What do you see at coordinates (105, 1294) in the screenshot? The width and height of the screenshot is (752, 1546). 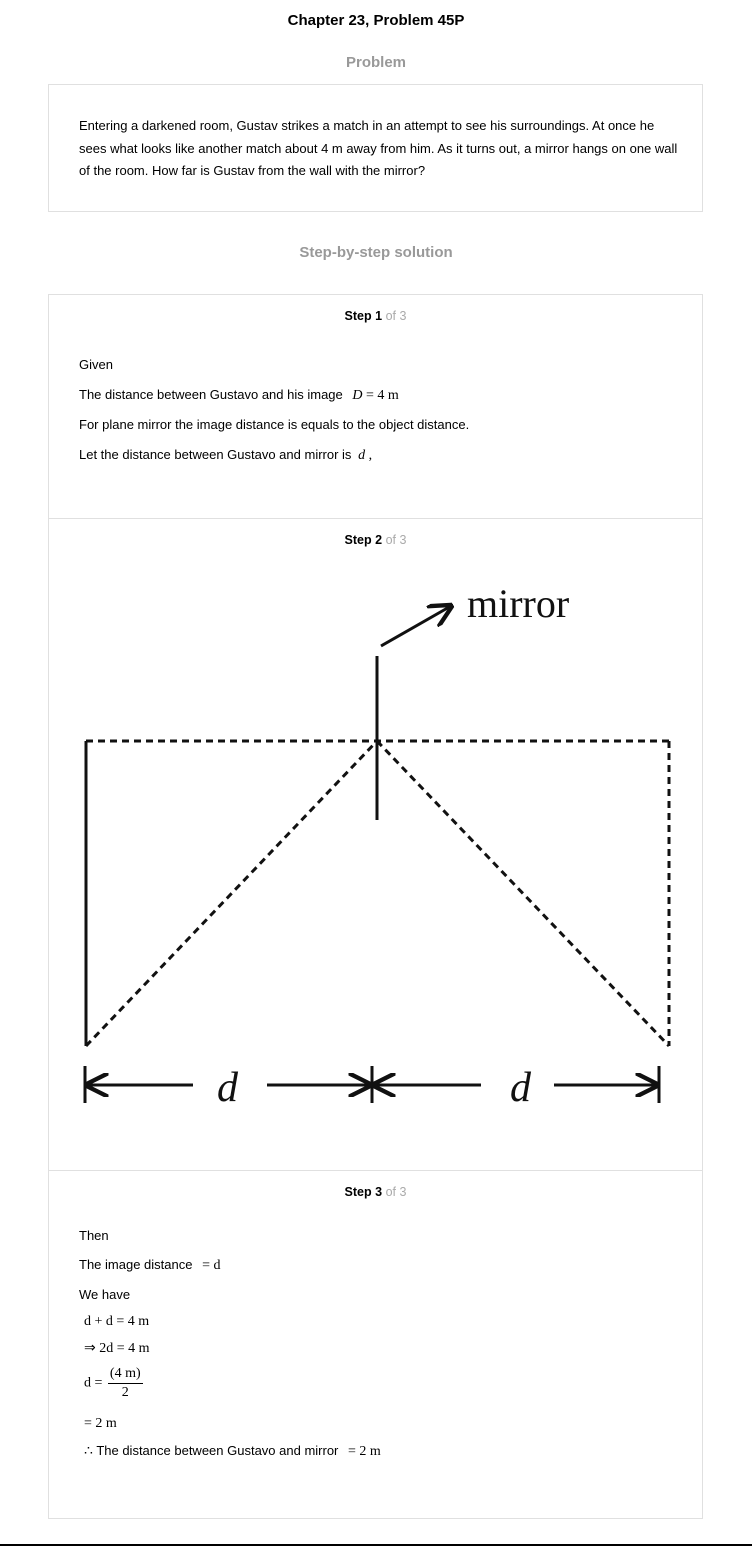 I see `we-have-label: We have` at bounding box center [105, 1294].